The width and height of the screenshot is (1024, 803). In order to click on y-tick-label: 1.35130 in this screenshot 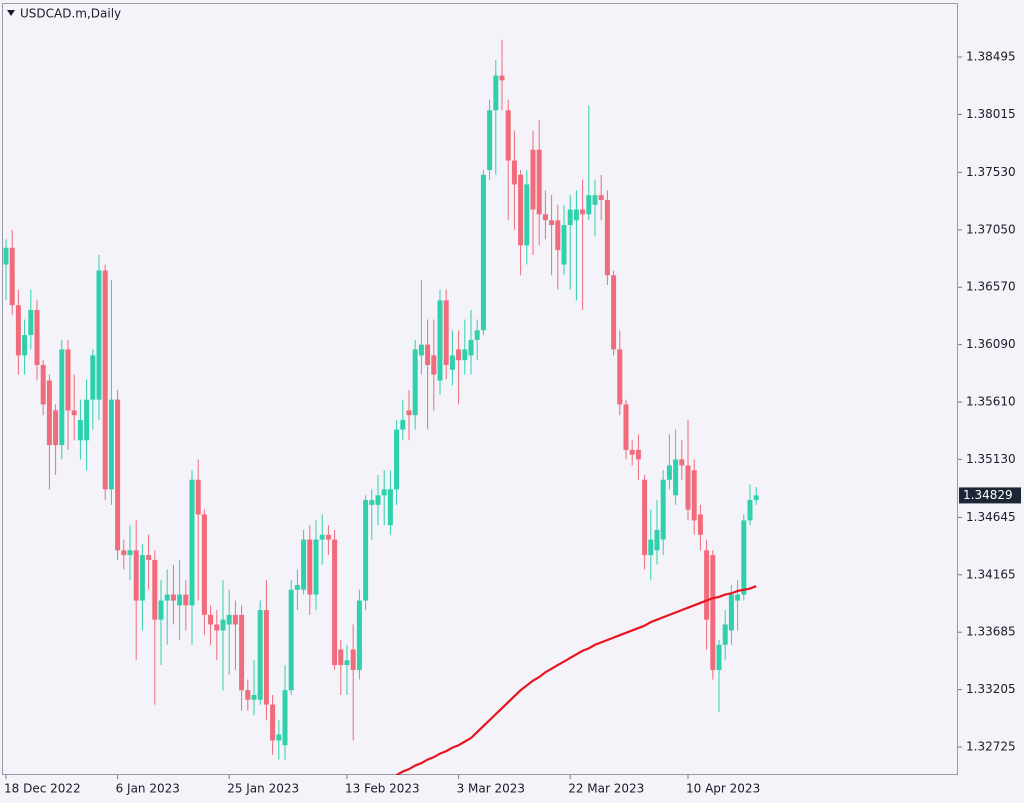, I will do `click(991, 459)`.